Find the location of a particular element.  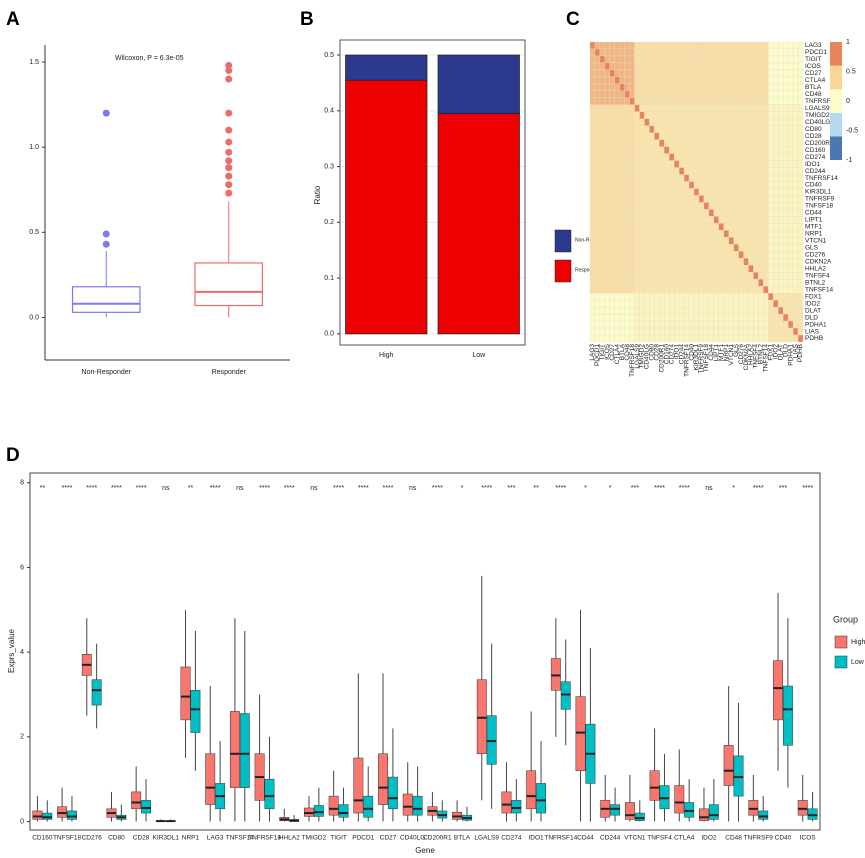

col-label: TNFSF14 is located at coordinates (766, 358).